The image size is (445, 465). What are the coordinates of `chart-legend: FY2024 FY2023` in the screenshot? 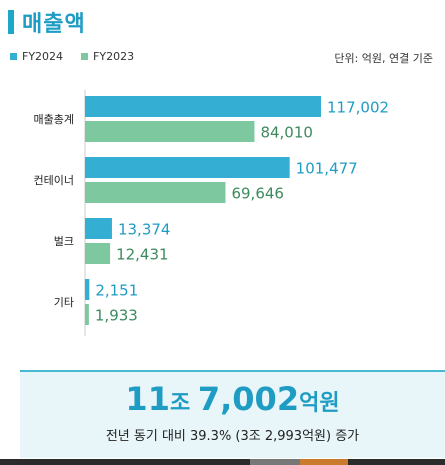 It's located at (72, 56).